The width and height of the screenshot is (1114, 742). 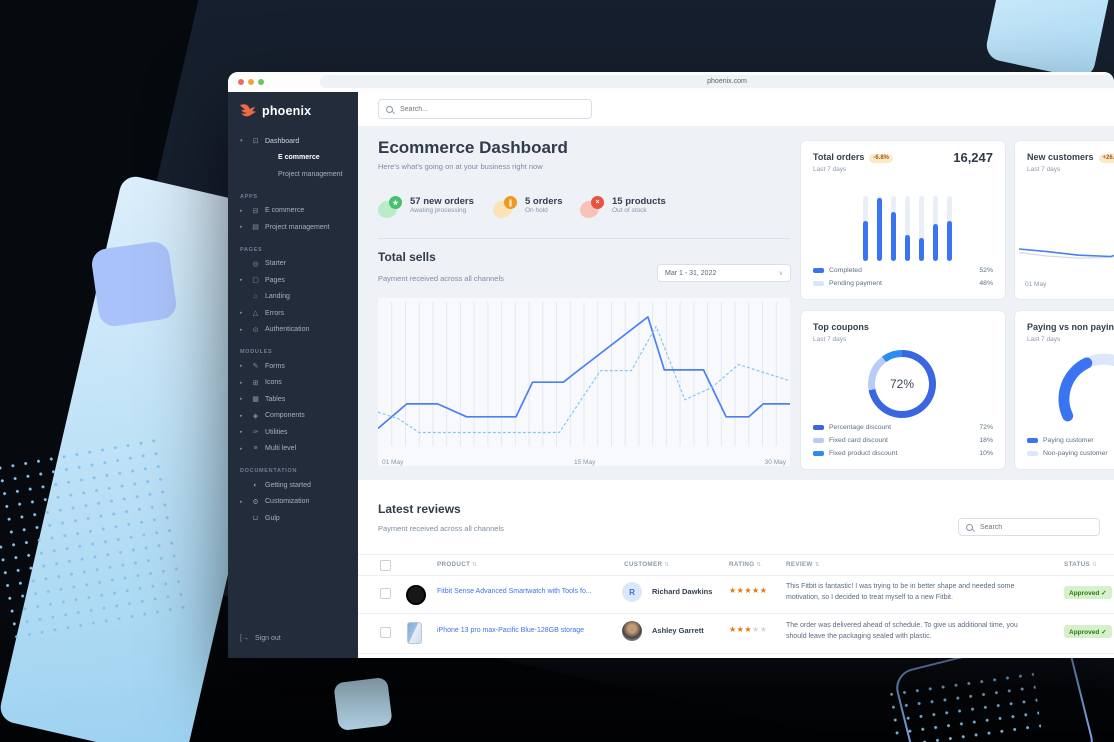 What do you see at coordinates (293, 449) in the screenshot?
I see `sidebar-item-multi-level: ▸ ≡ Multi level` at bounding box center [293, 449].